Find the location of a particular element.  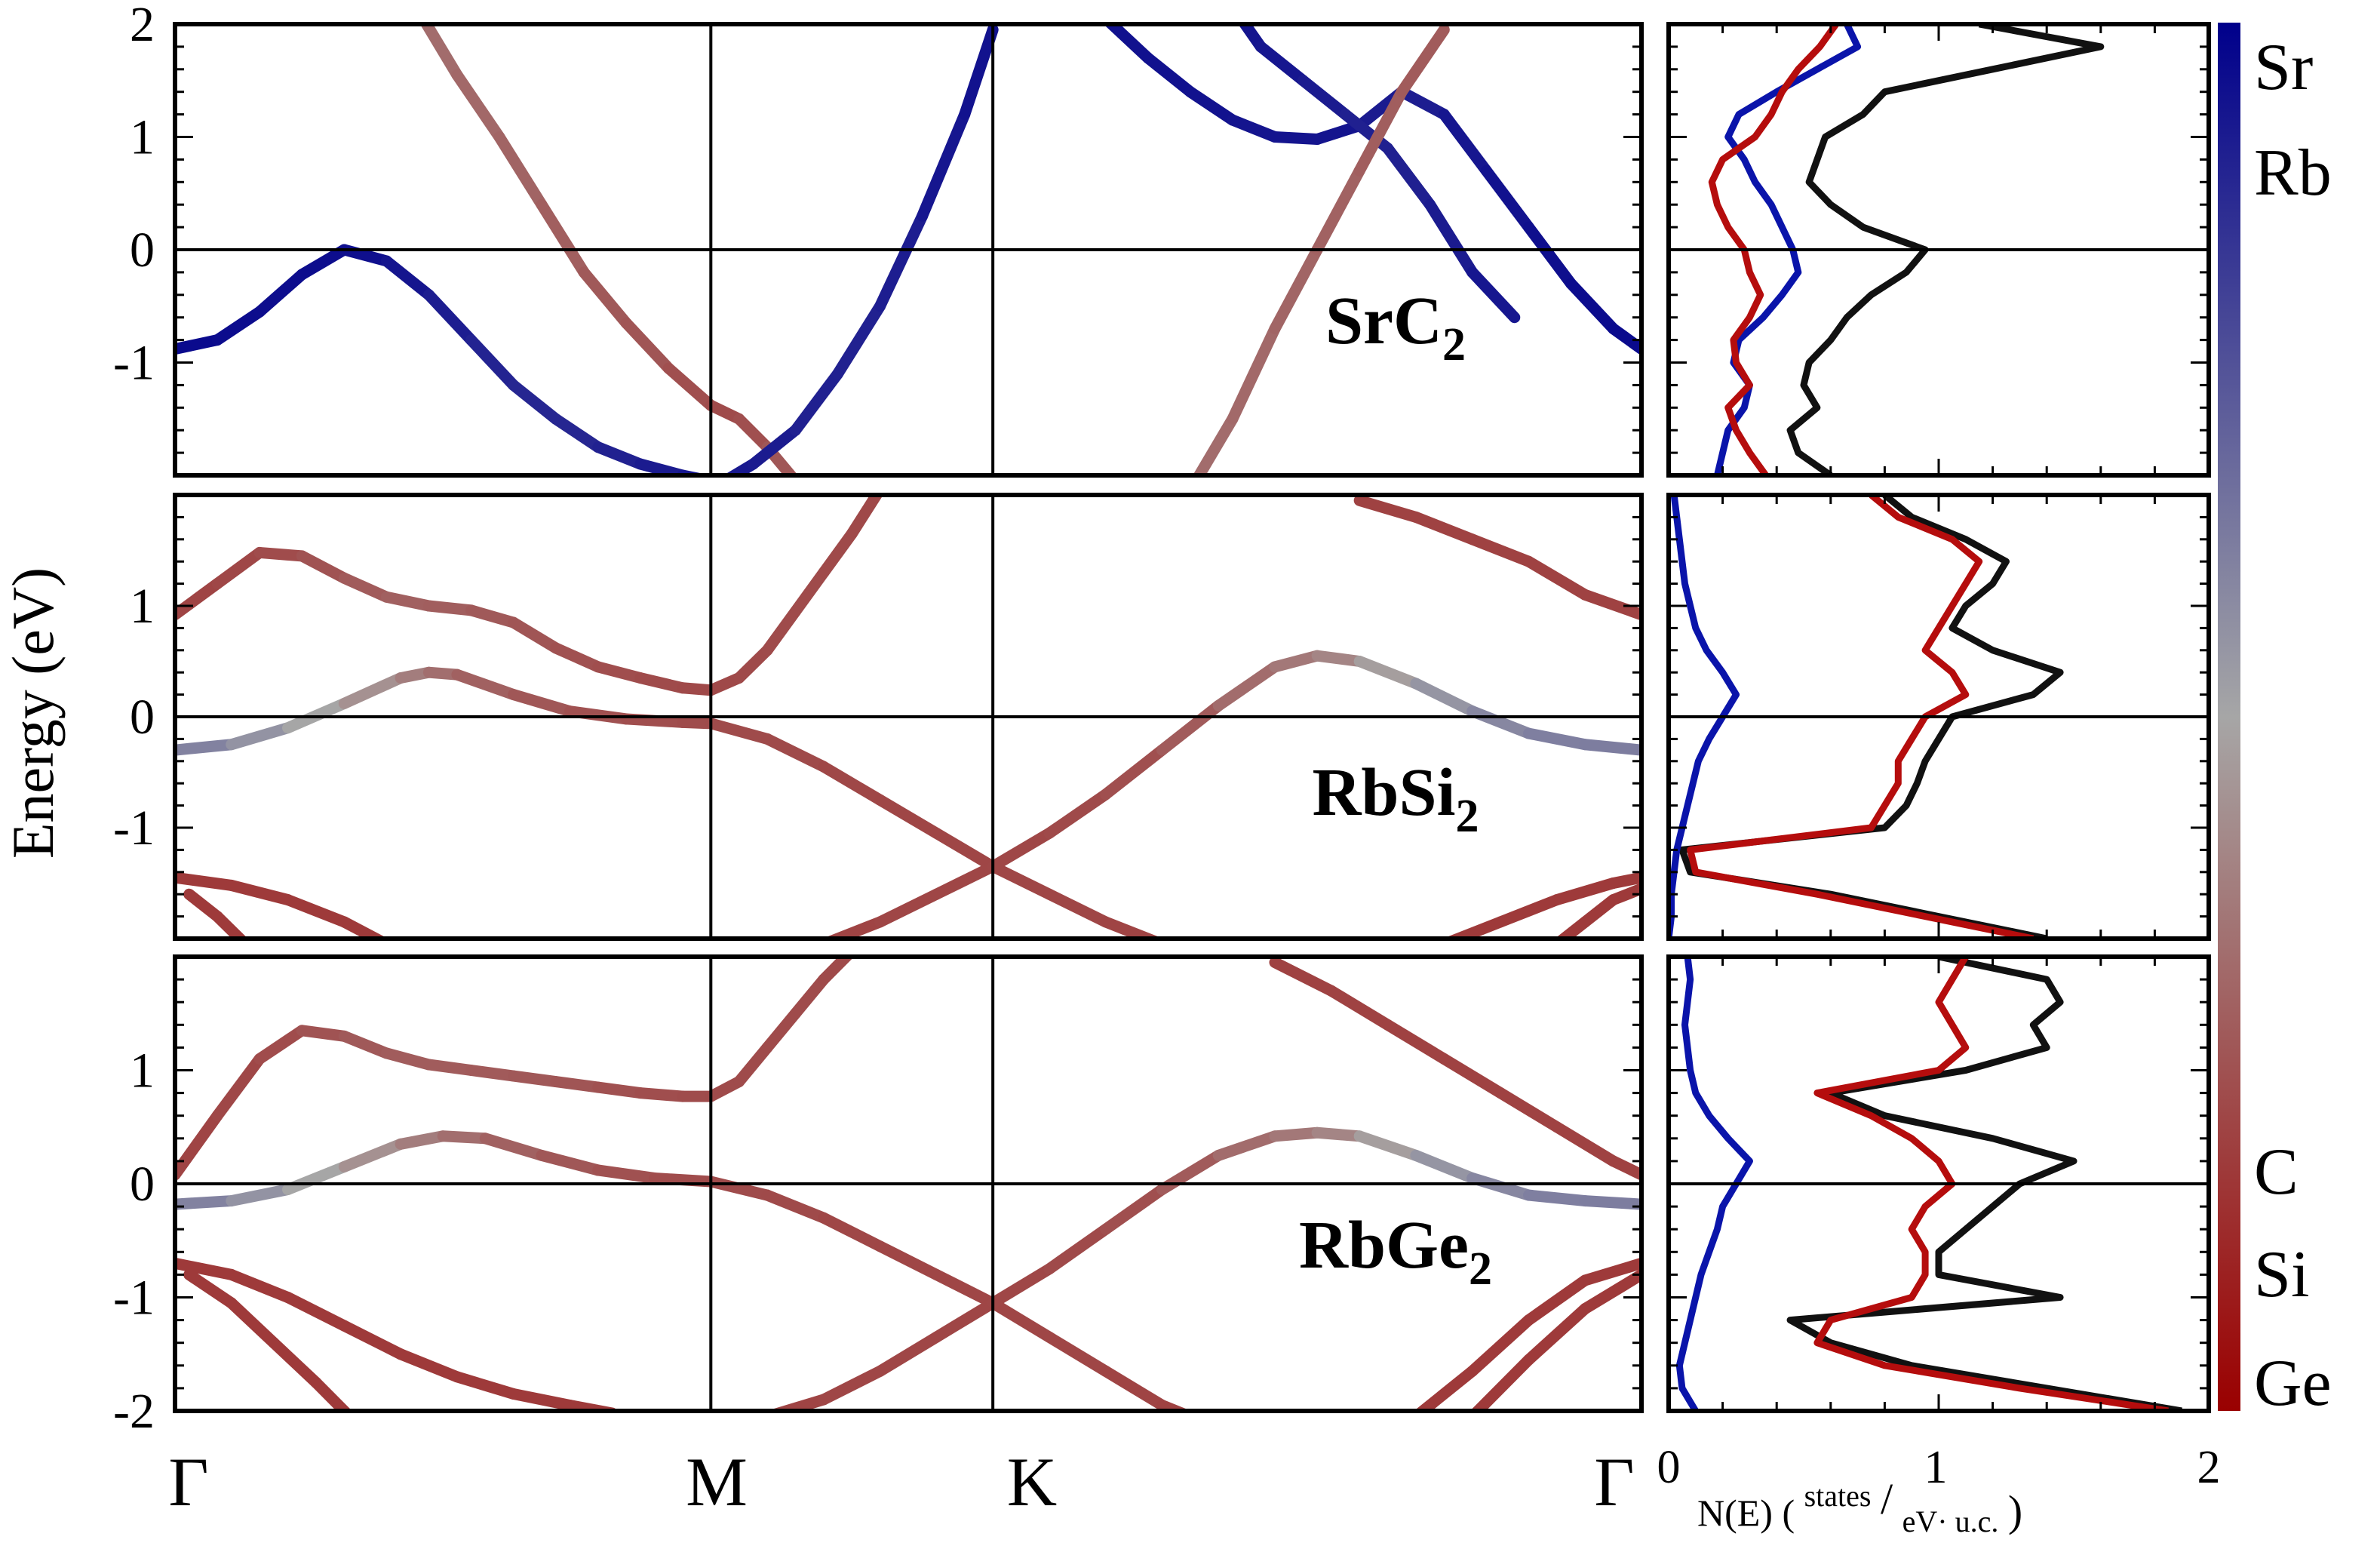

k-label-m: M is located at coordinates (717, 1481).